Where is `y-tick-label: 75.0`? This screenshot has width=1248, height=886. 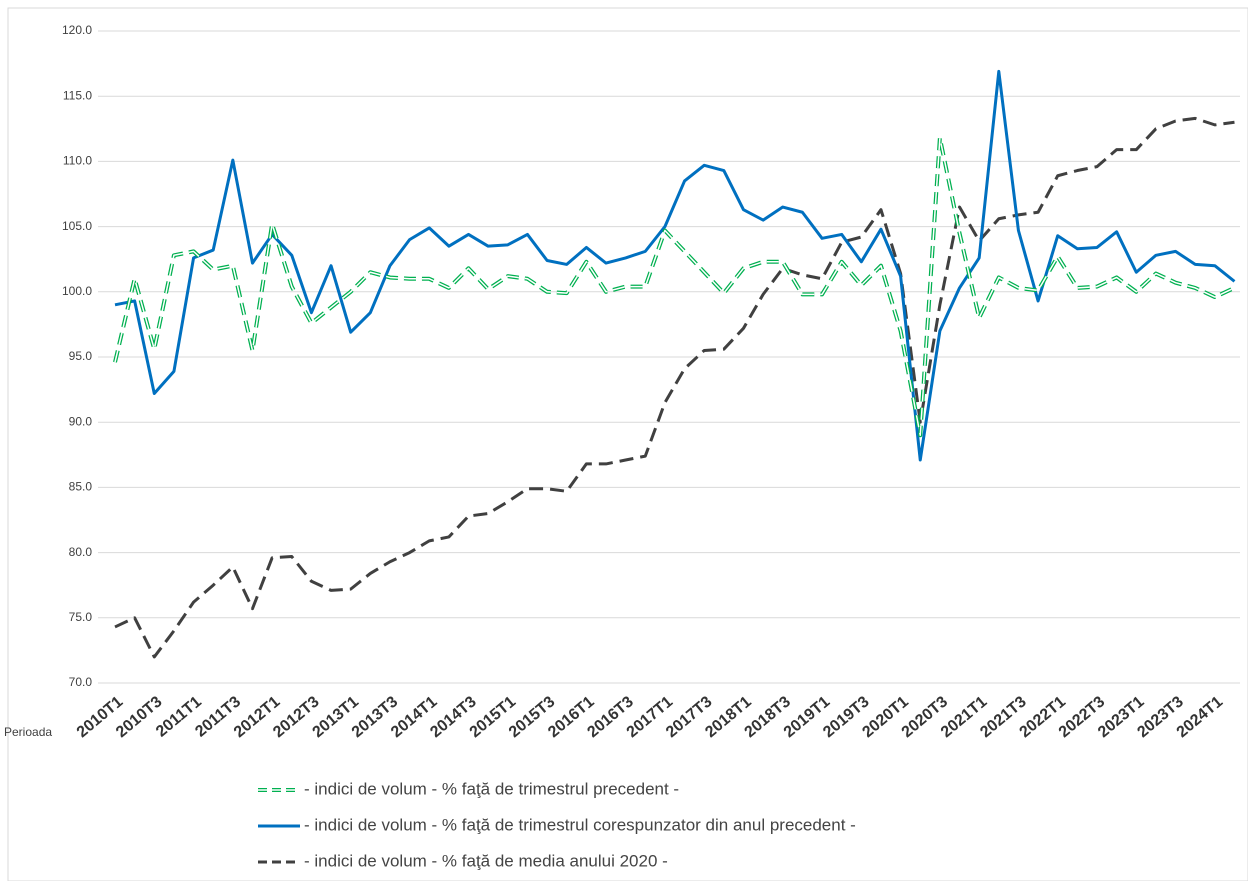
y-tick-label: 75.0 is located at coordinates (81, 617).